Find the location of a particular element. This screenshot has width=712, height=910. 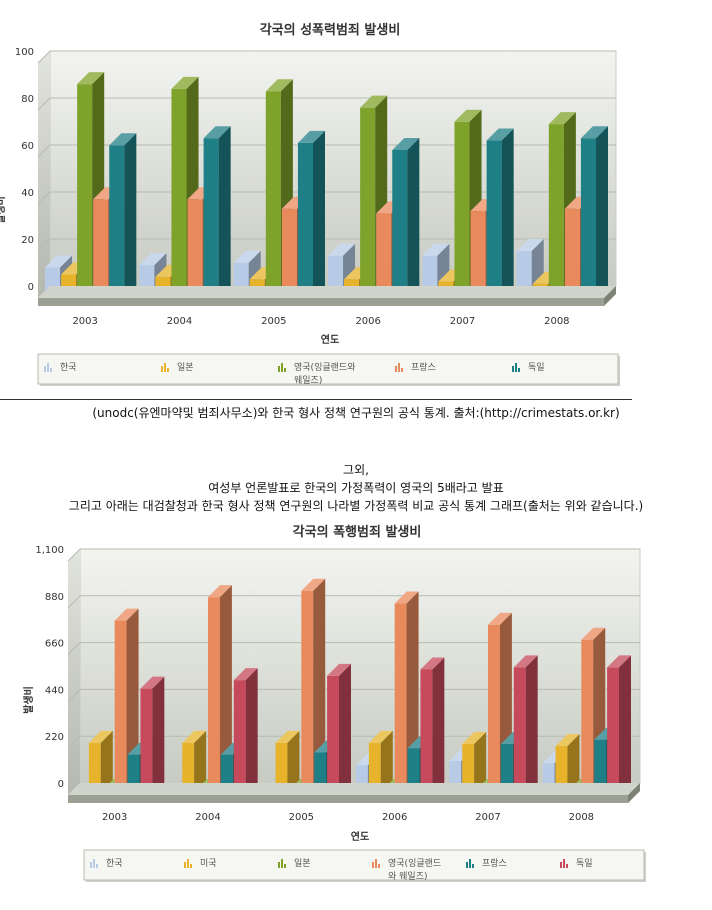

bar-미국-2006 is located at coordinates (380, 762).